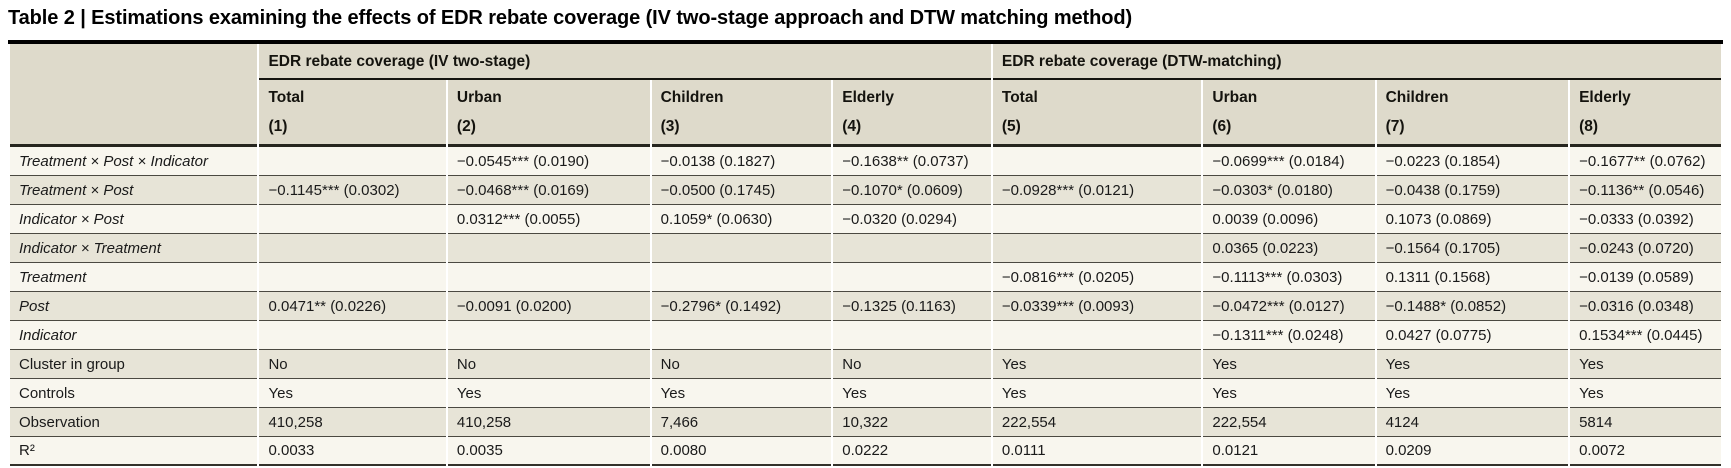 This screenshot has width=1731, height=468. I want to click on table-cell: 0.1073 (0.0869), so click(1472, 220).